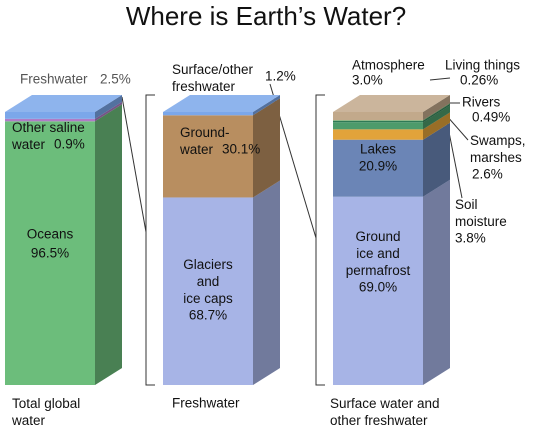 The image size is (533, 440). Describe the element at coordinates (367, 80) in the screenshot. I see `value-label: 3.0%` at that location.